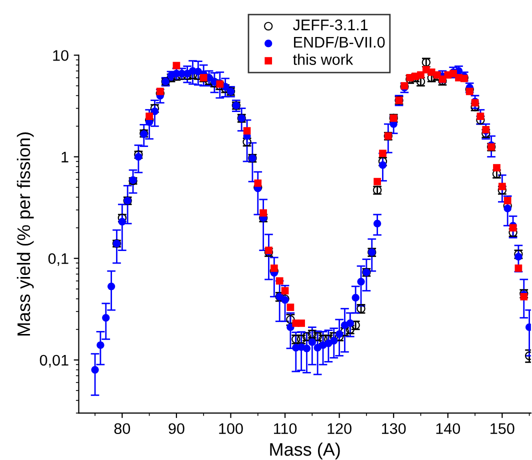  I want to click on y-tick-label: 10, so click(60, 55).